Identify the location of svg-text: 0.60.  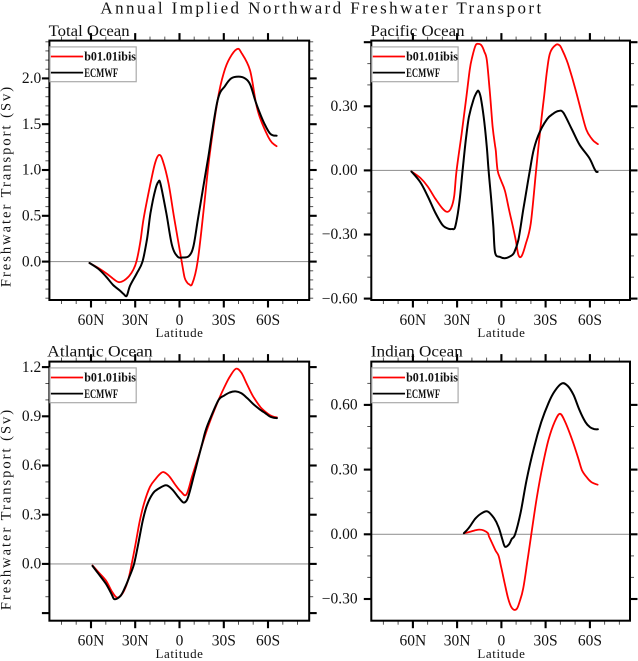
(343, 405).